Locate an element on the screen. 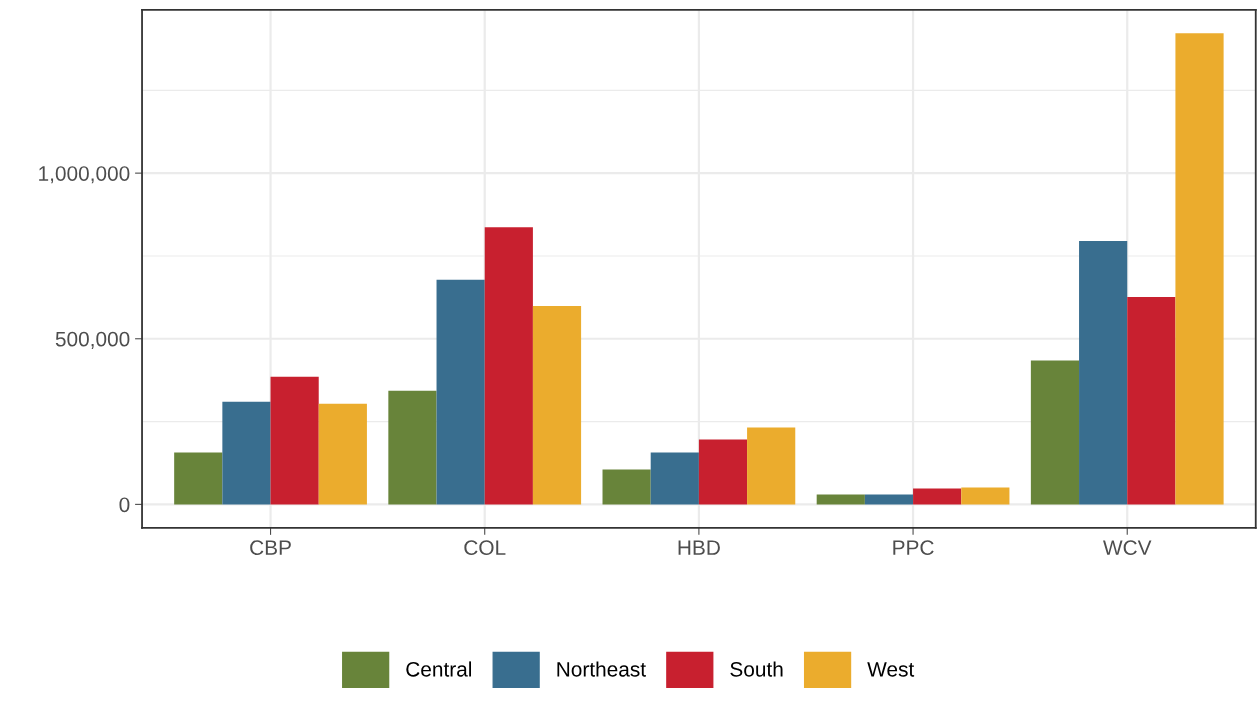  x-tick-label: CBP is located at coordinates (270, 548).